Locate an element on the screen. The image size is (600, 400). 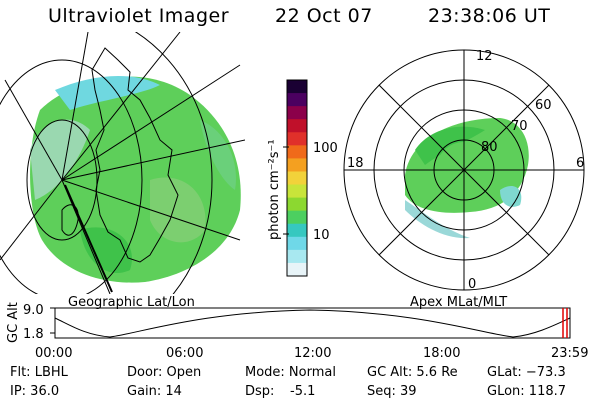
timeline-ylabel: GC Alt is located at coordinates (13, 322).